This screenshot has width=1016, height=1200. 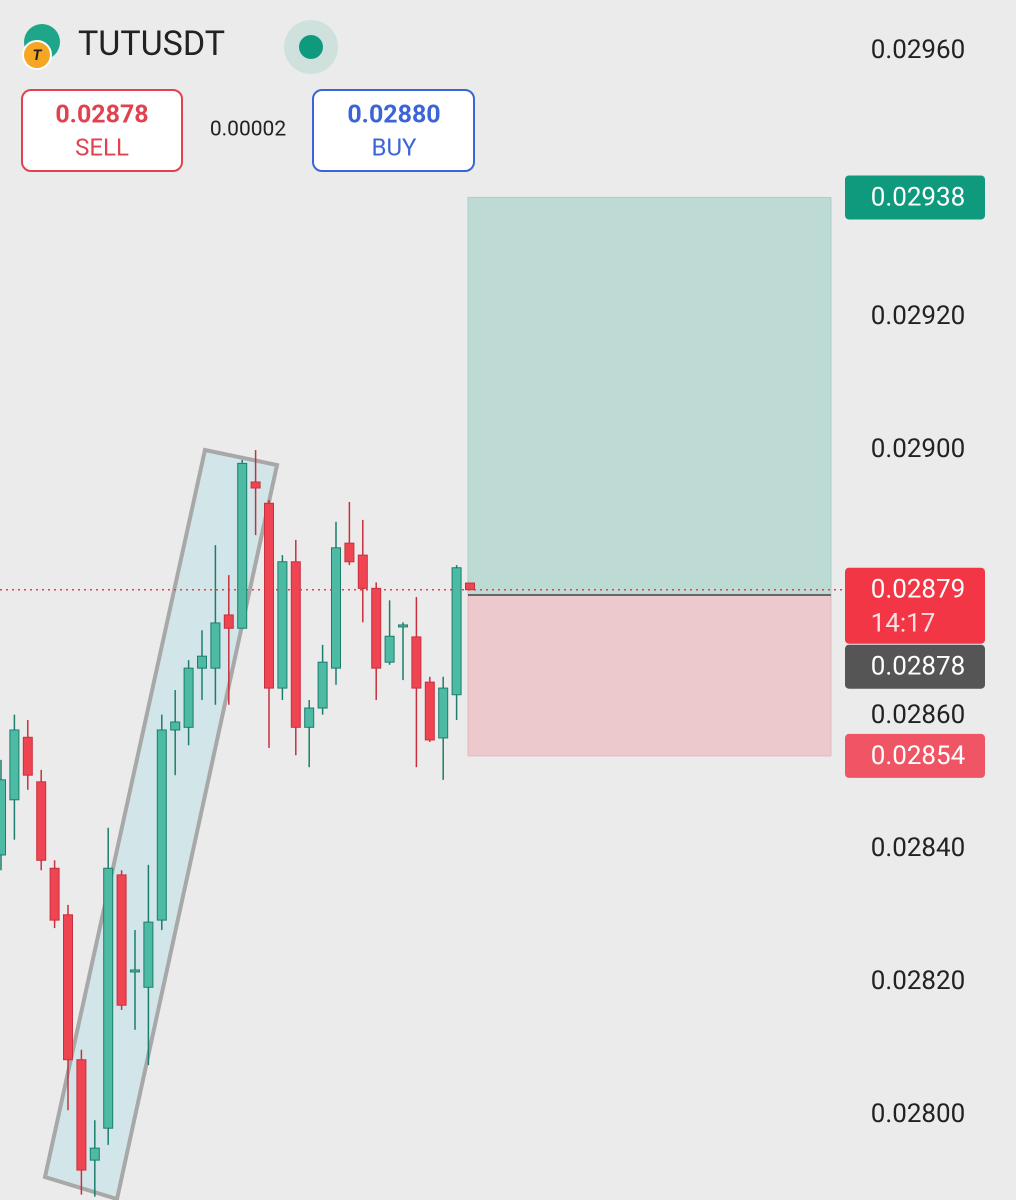 I want to click on price-tag-label: 0.02878, so click(x=918, y=667).